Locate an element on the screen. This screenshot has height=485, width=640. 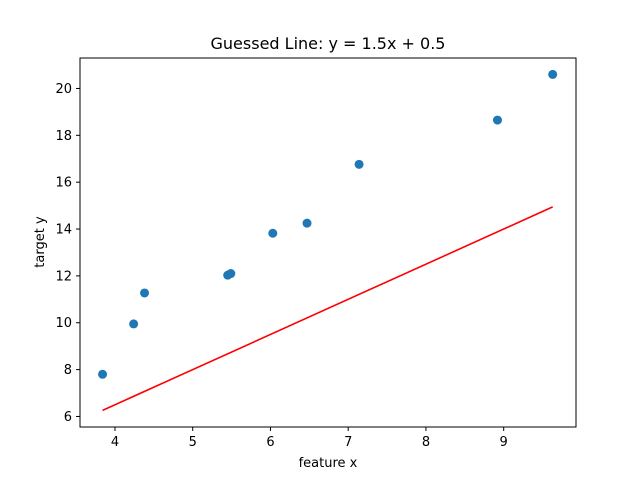
y-tick-label: 10 is located at coordinates (63, 323).